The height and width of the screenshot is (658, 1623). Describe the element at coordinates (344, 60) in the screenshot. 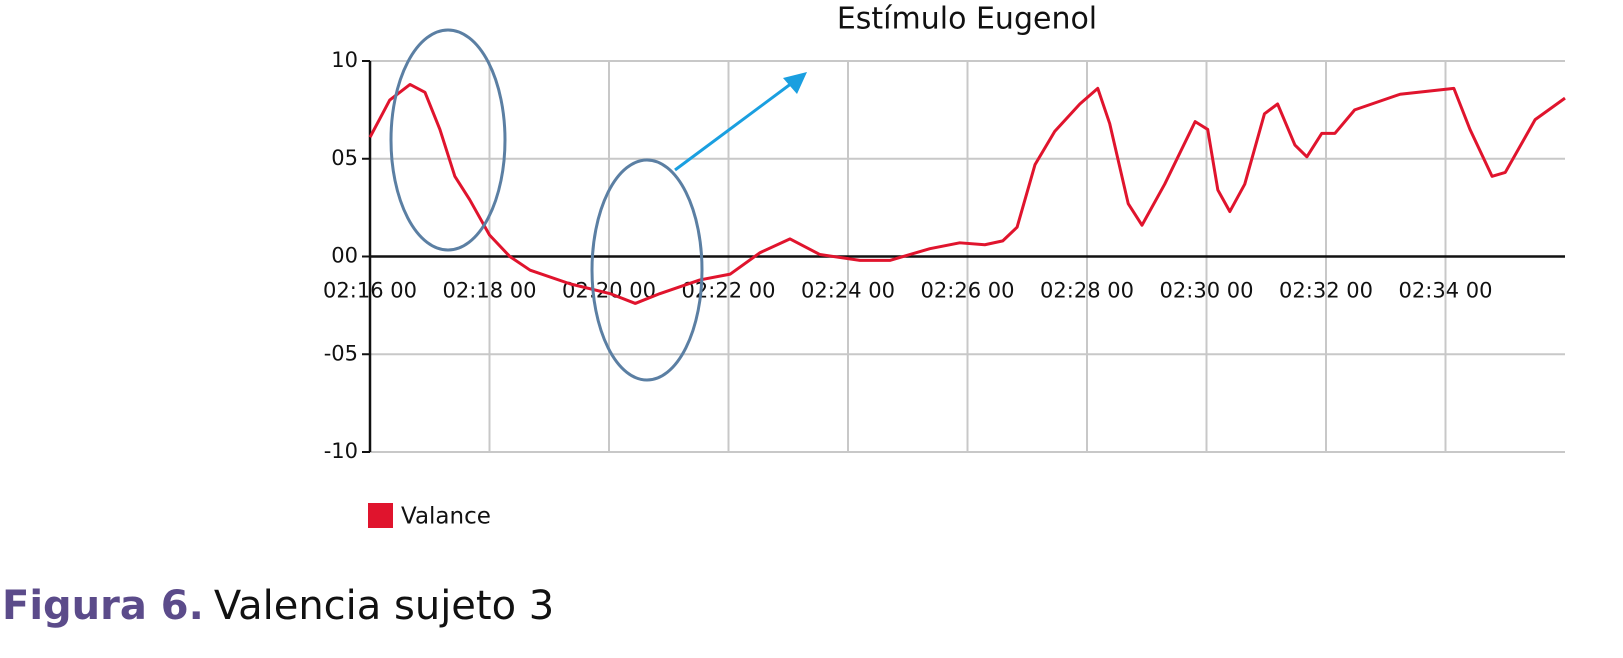

I see `y-tick-label: 10` at that location.